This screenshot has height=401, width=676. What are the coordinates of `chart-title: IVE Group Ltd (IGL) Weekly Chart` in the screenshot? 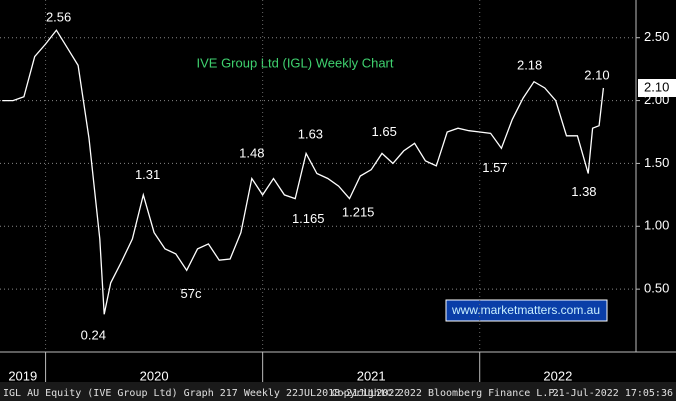 It's located at (295, 62).